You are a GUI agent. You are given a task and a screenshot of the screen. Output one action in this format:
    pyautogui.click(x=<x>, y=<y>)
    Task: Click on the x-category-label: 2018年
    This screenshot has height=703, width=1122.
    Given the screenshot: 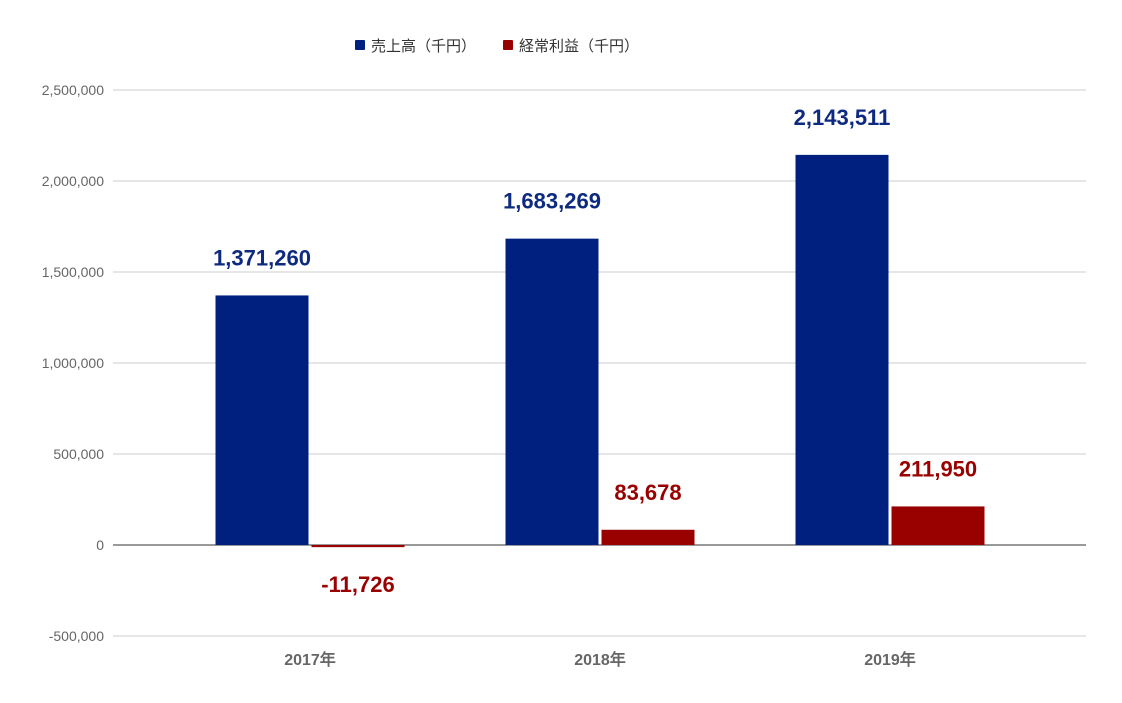 What is the action you would take?
    pyautogui.click(x=600, y=659)
    